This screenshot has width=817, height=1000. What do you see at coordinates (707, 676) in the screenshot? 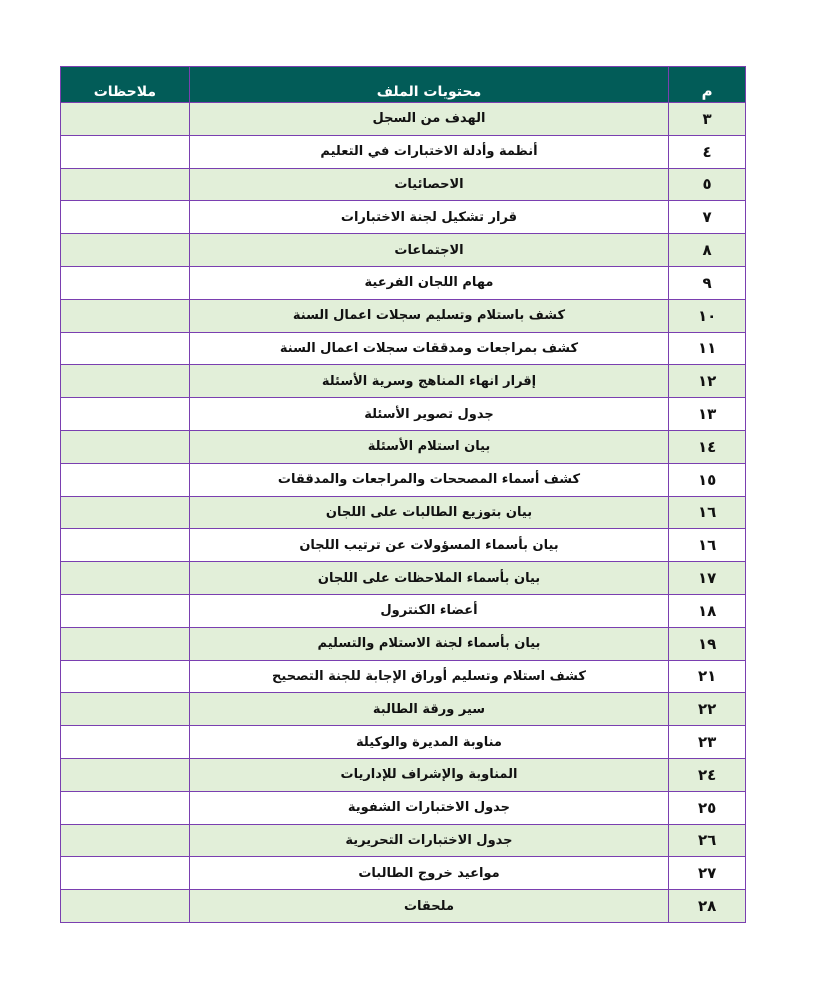
I see `row-number: ٢١` at bounding box center [707, 676].